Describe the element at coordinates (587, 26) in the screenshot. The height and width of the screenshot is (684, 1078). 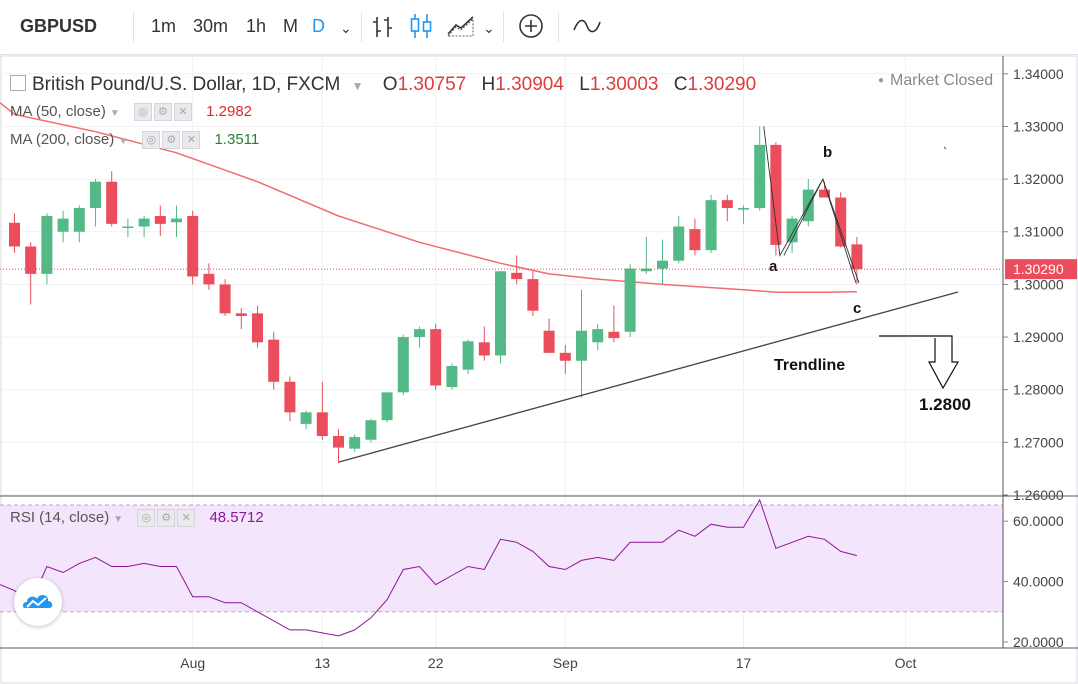
I see `compare-wave-icon` at that location.